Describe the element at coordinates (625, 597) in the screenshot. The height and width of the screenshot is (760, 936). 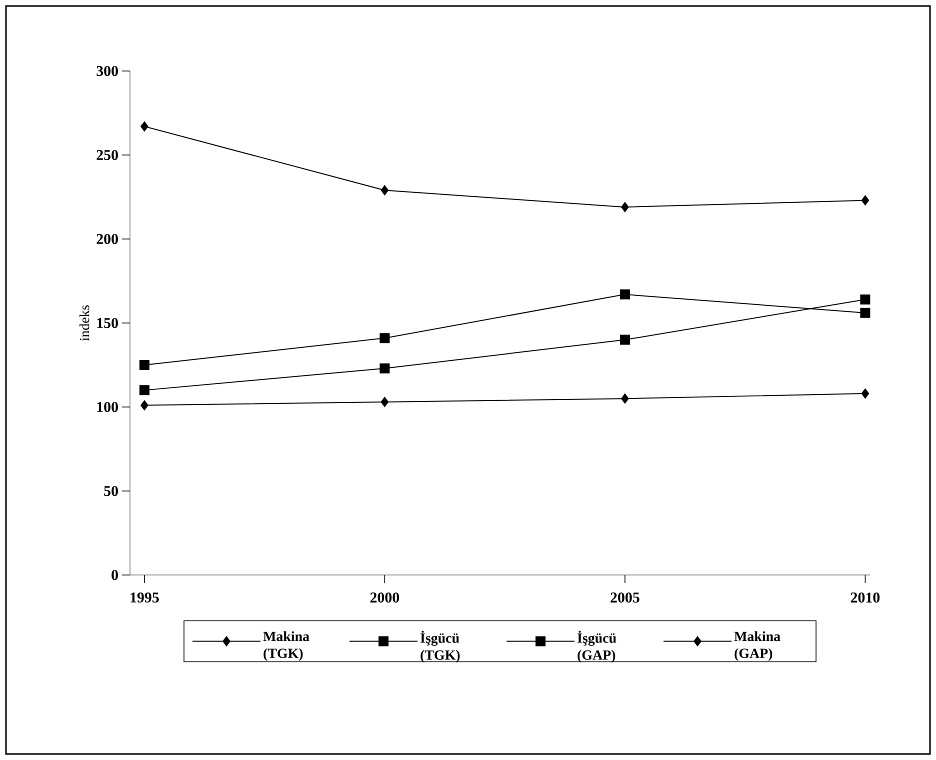
I see `x-tick-label: 2005` at that location.